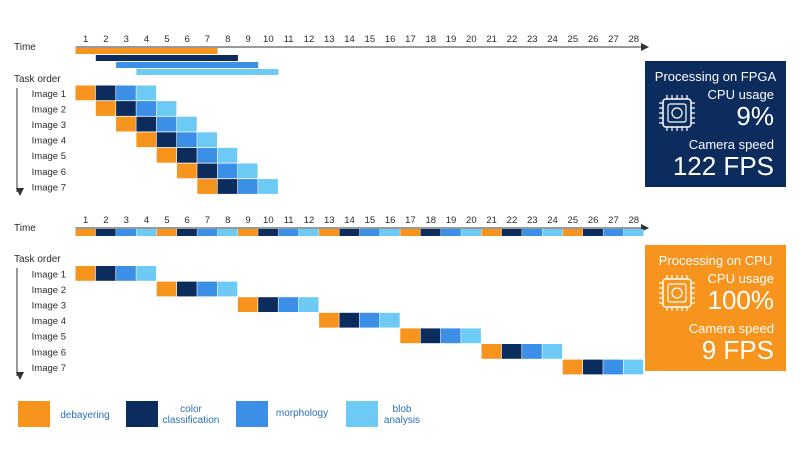  What do you see at coordinates (552, 220) in the screenshot?
I see `time-tick-label: 24` at bounding box center [552, 220].